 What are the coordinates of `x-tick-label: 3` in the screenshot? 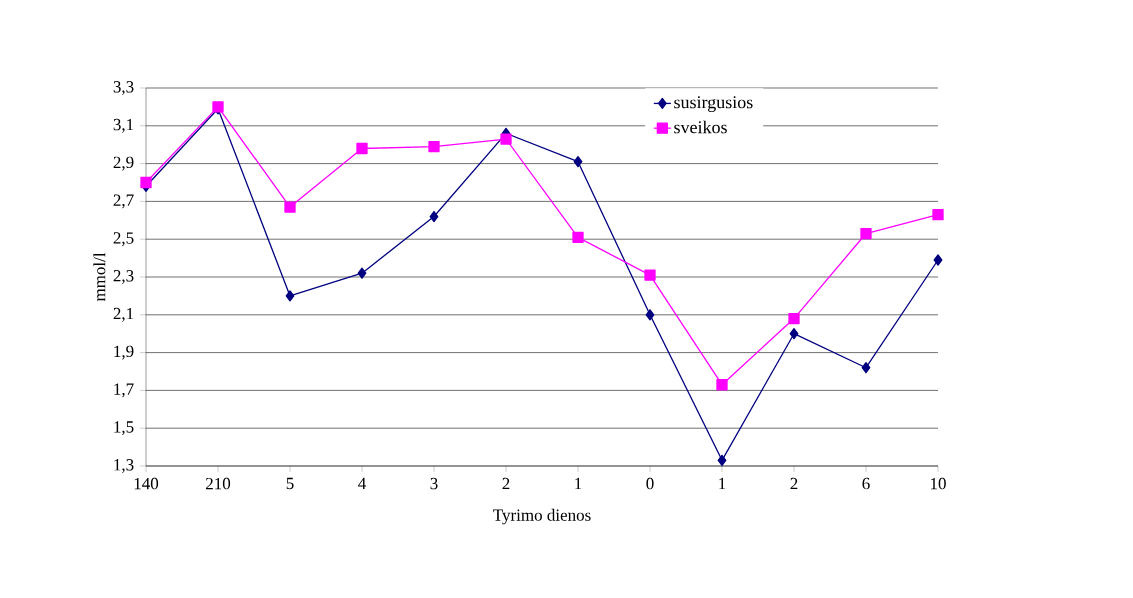 It's located at (434, 483).